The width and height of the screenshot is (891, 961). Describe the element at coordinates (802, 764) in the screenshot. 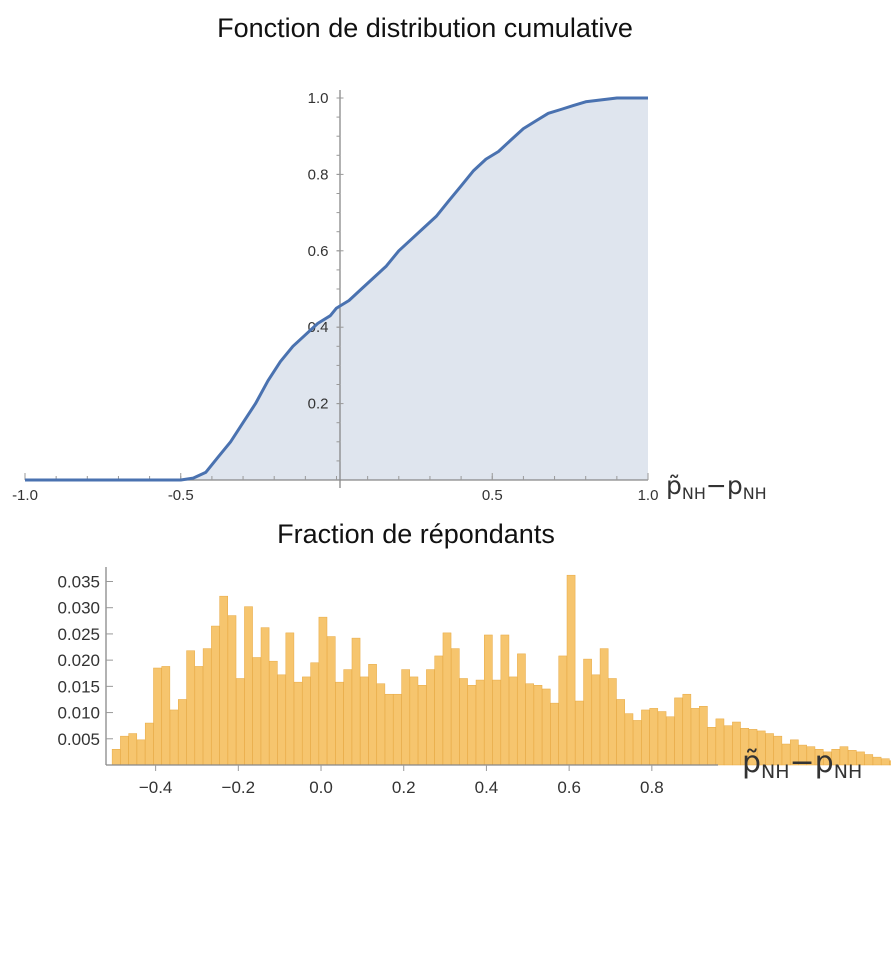

I see `histogram-x-axis-label: p̃NH−pNH` at that location.